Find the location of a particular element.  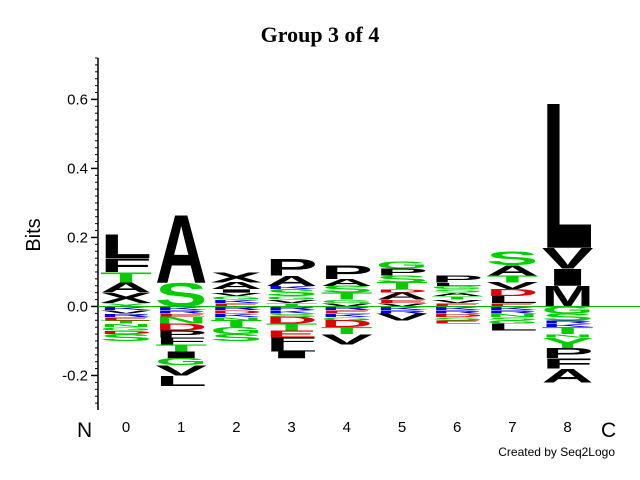

y-tick-label: 0.4 is located at coordinates (77, 168).